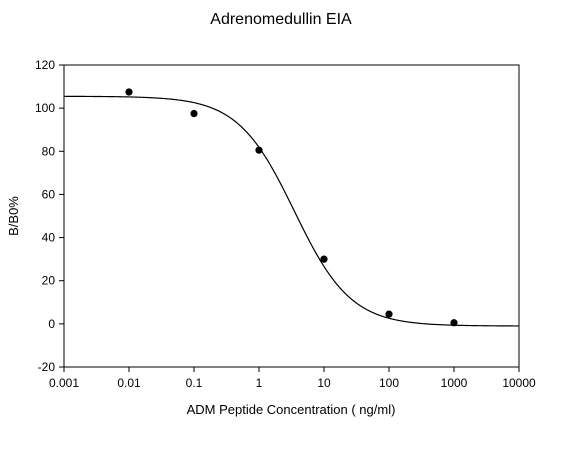  Describe the element at coordinates (292, 378) in the screenshot. I see `x-axis: 0.001 0.01 0.1 1 10 100 1000 10000` at that location.